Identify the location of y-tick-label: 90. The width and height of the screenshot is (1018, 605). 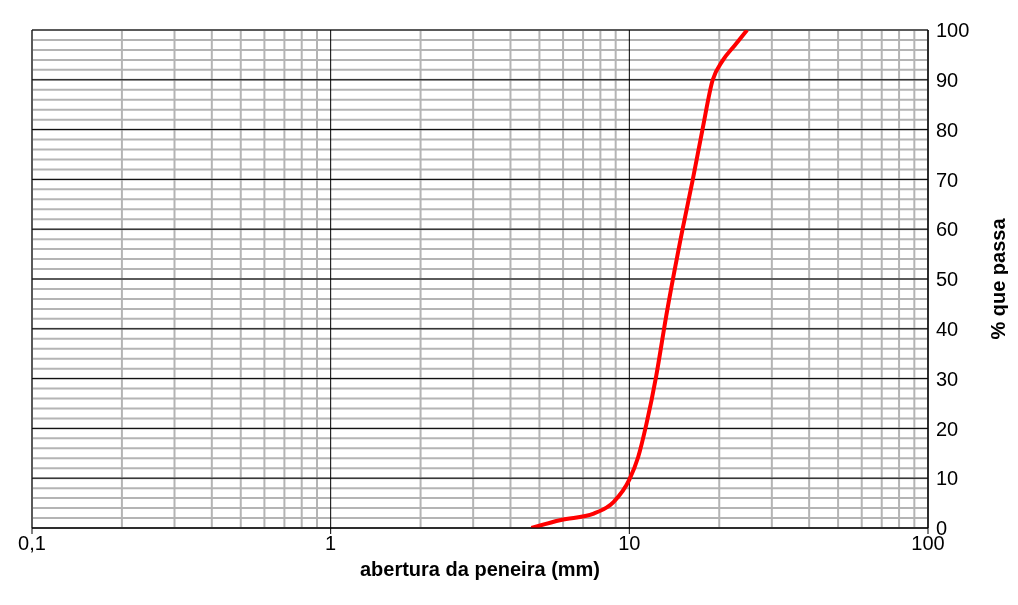
(947, 79).